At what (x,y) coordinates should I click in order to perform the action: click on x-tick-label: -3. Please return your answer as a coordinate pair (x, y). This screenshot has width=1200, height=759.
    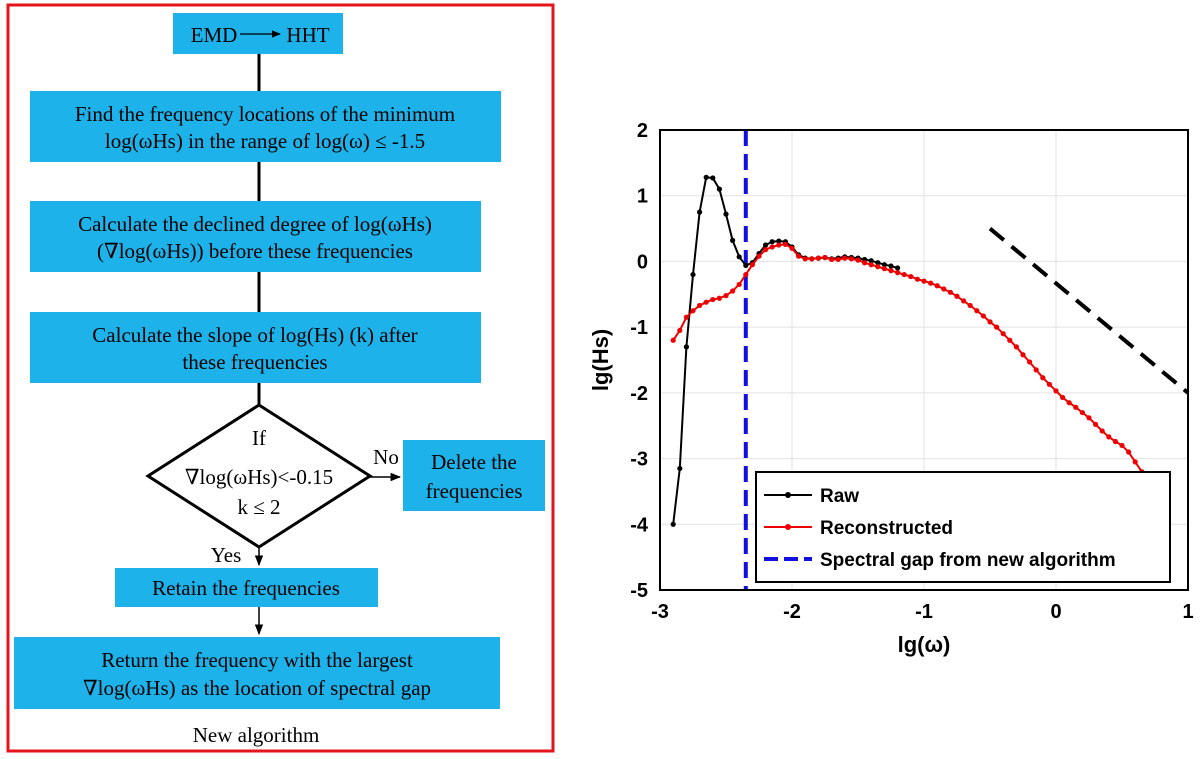
    Looking at the image, I should click on (660, 612).